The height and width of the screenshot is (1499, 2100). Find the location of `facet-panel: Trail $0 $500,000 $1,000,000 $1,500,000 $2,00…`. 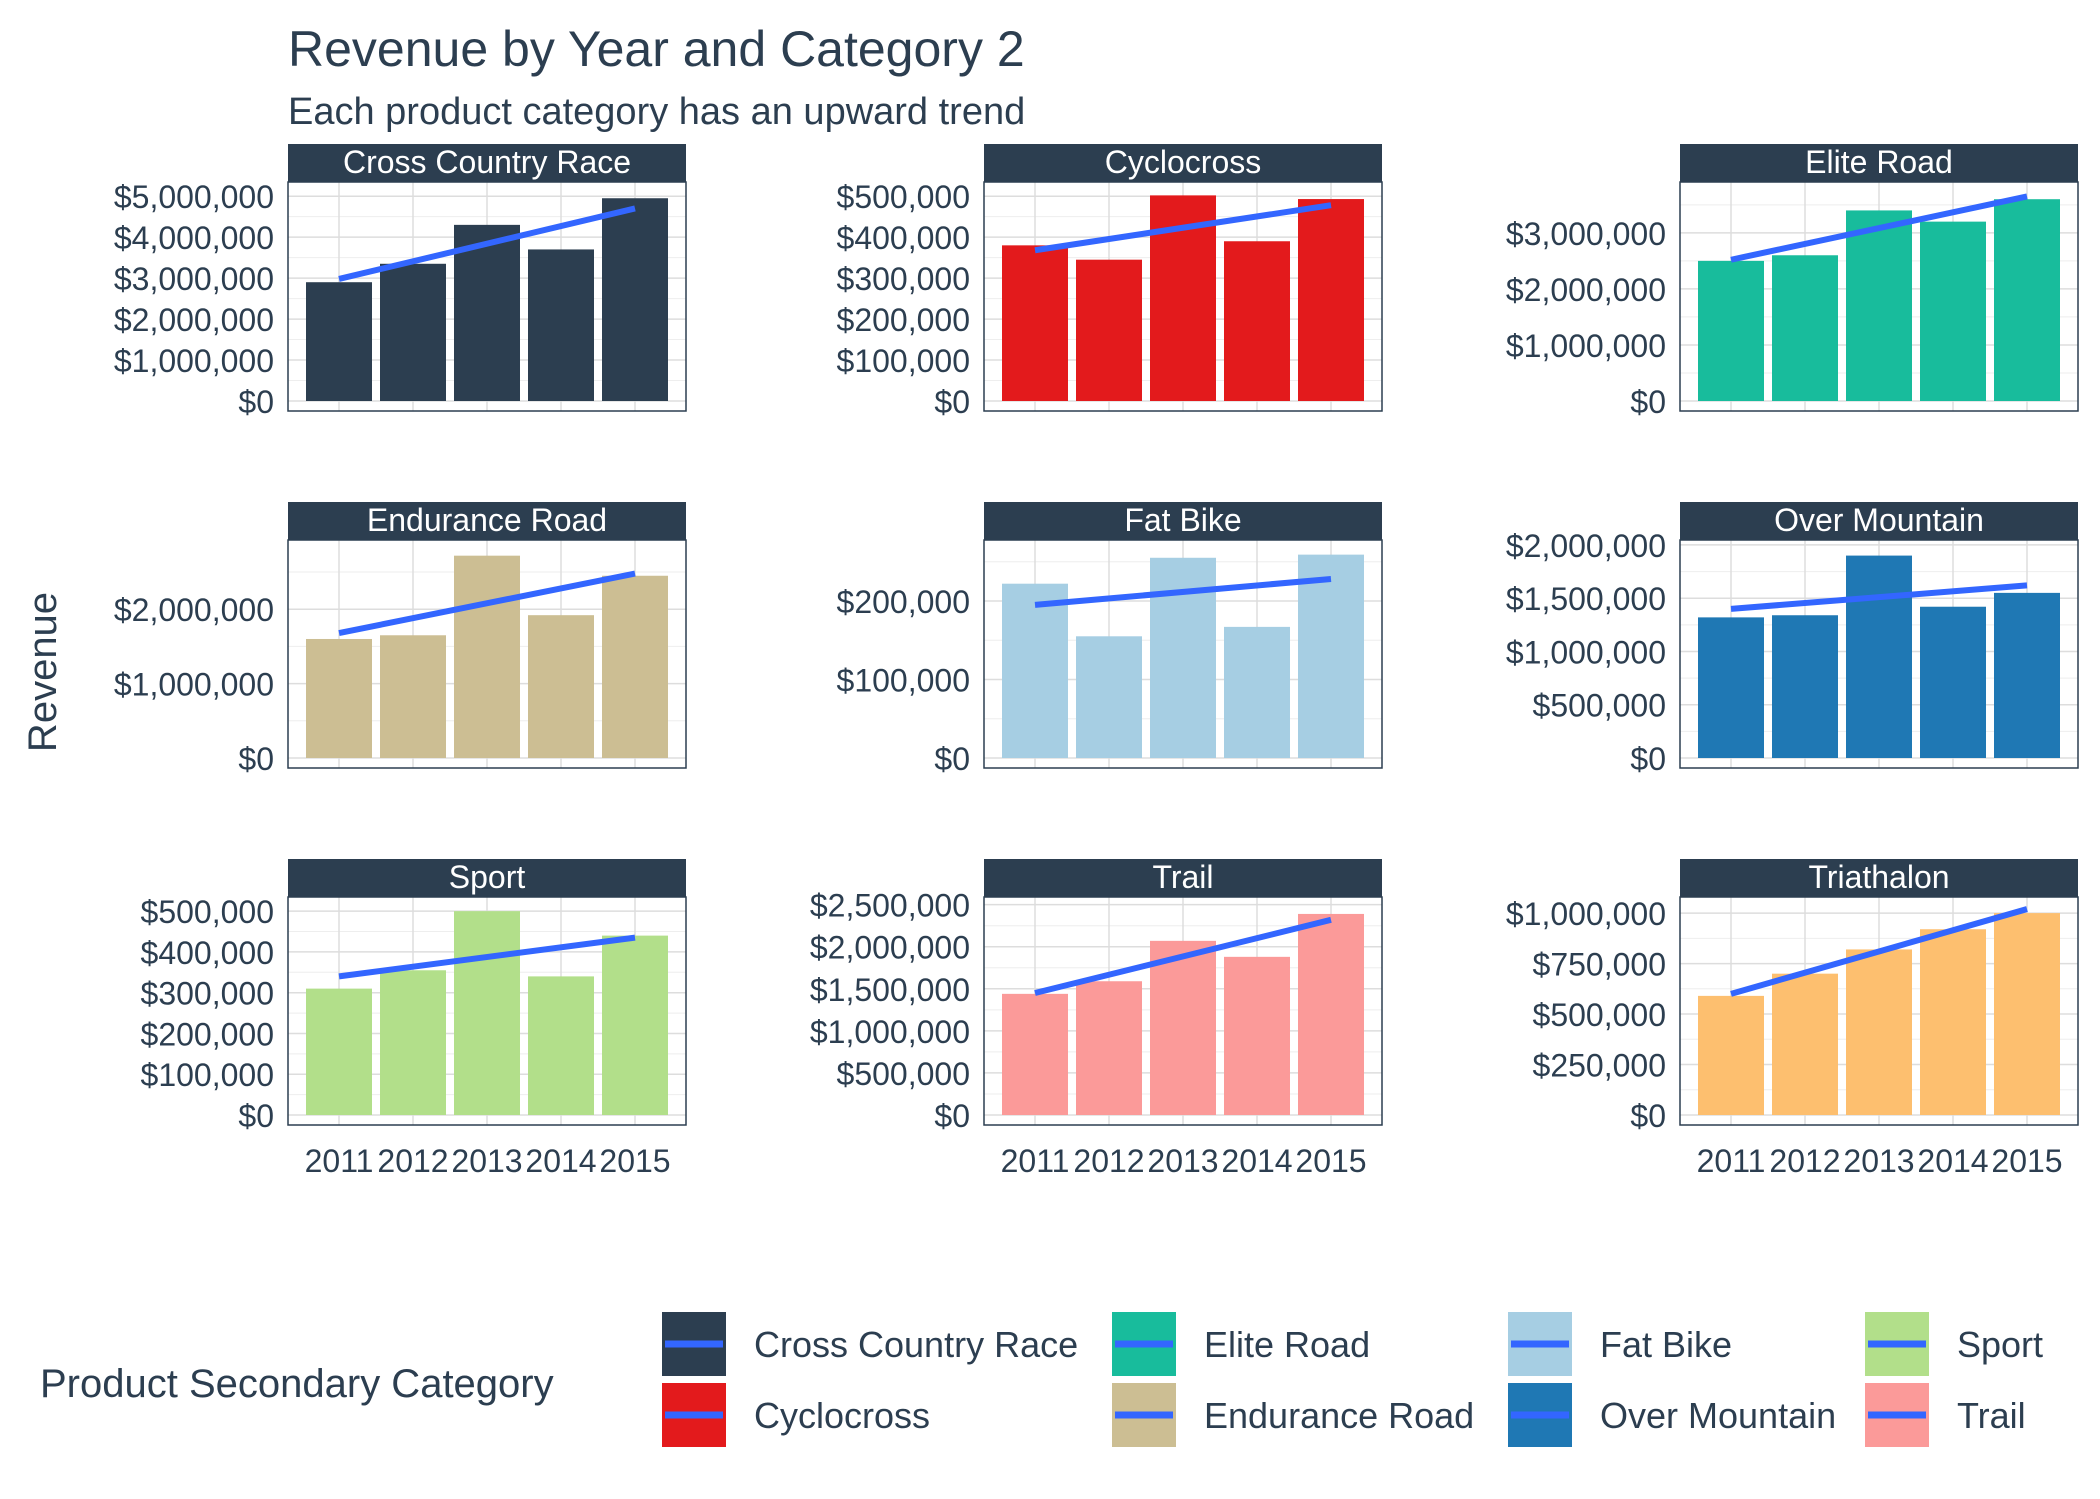

facet-panel: Trail $0 $500,000 $1,000,000 $1,500,000 $2,00… is located at coordinates (1096, 1019).